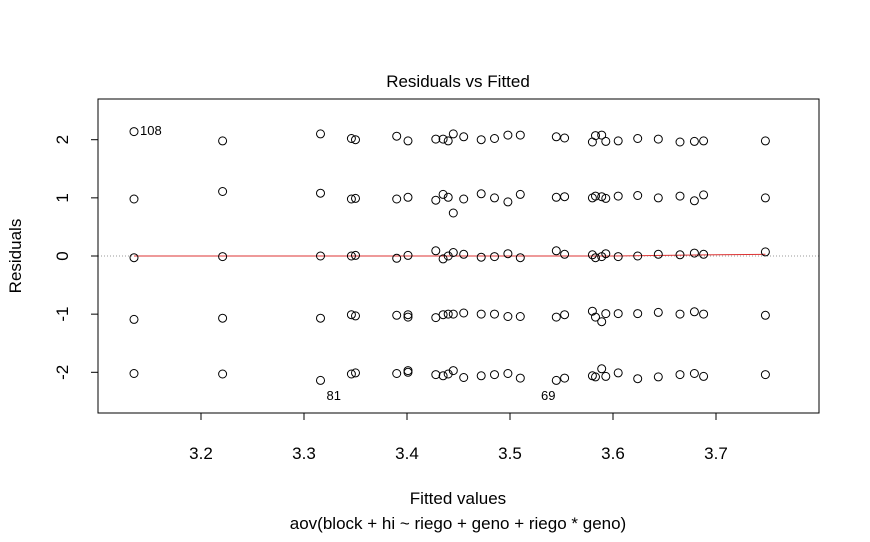  What do you see at coordinates (613, 453) in the screenshot?
I see `x-tick-label: 3.6` at bounding box center [613, 453].